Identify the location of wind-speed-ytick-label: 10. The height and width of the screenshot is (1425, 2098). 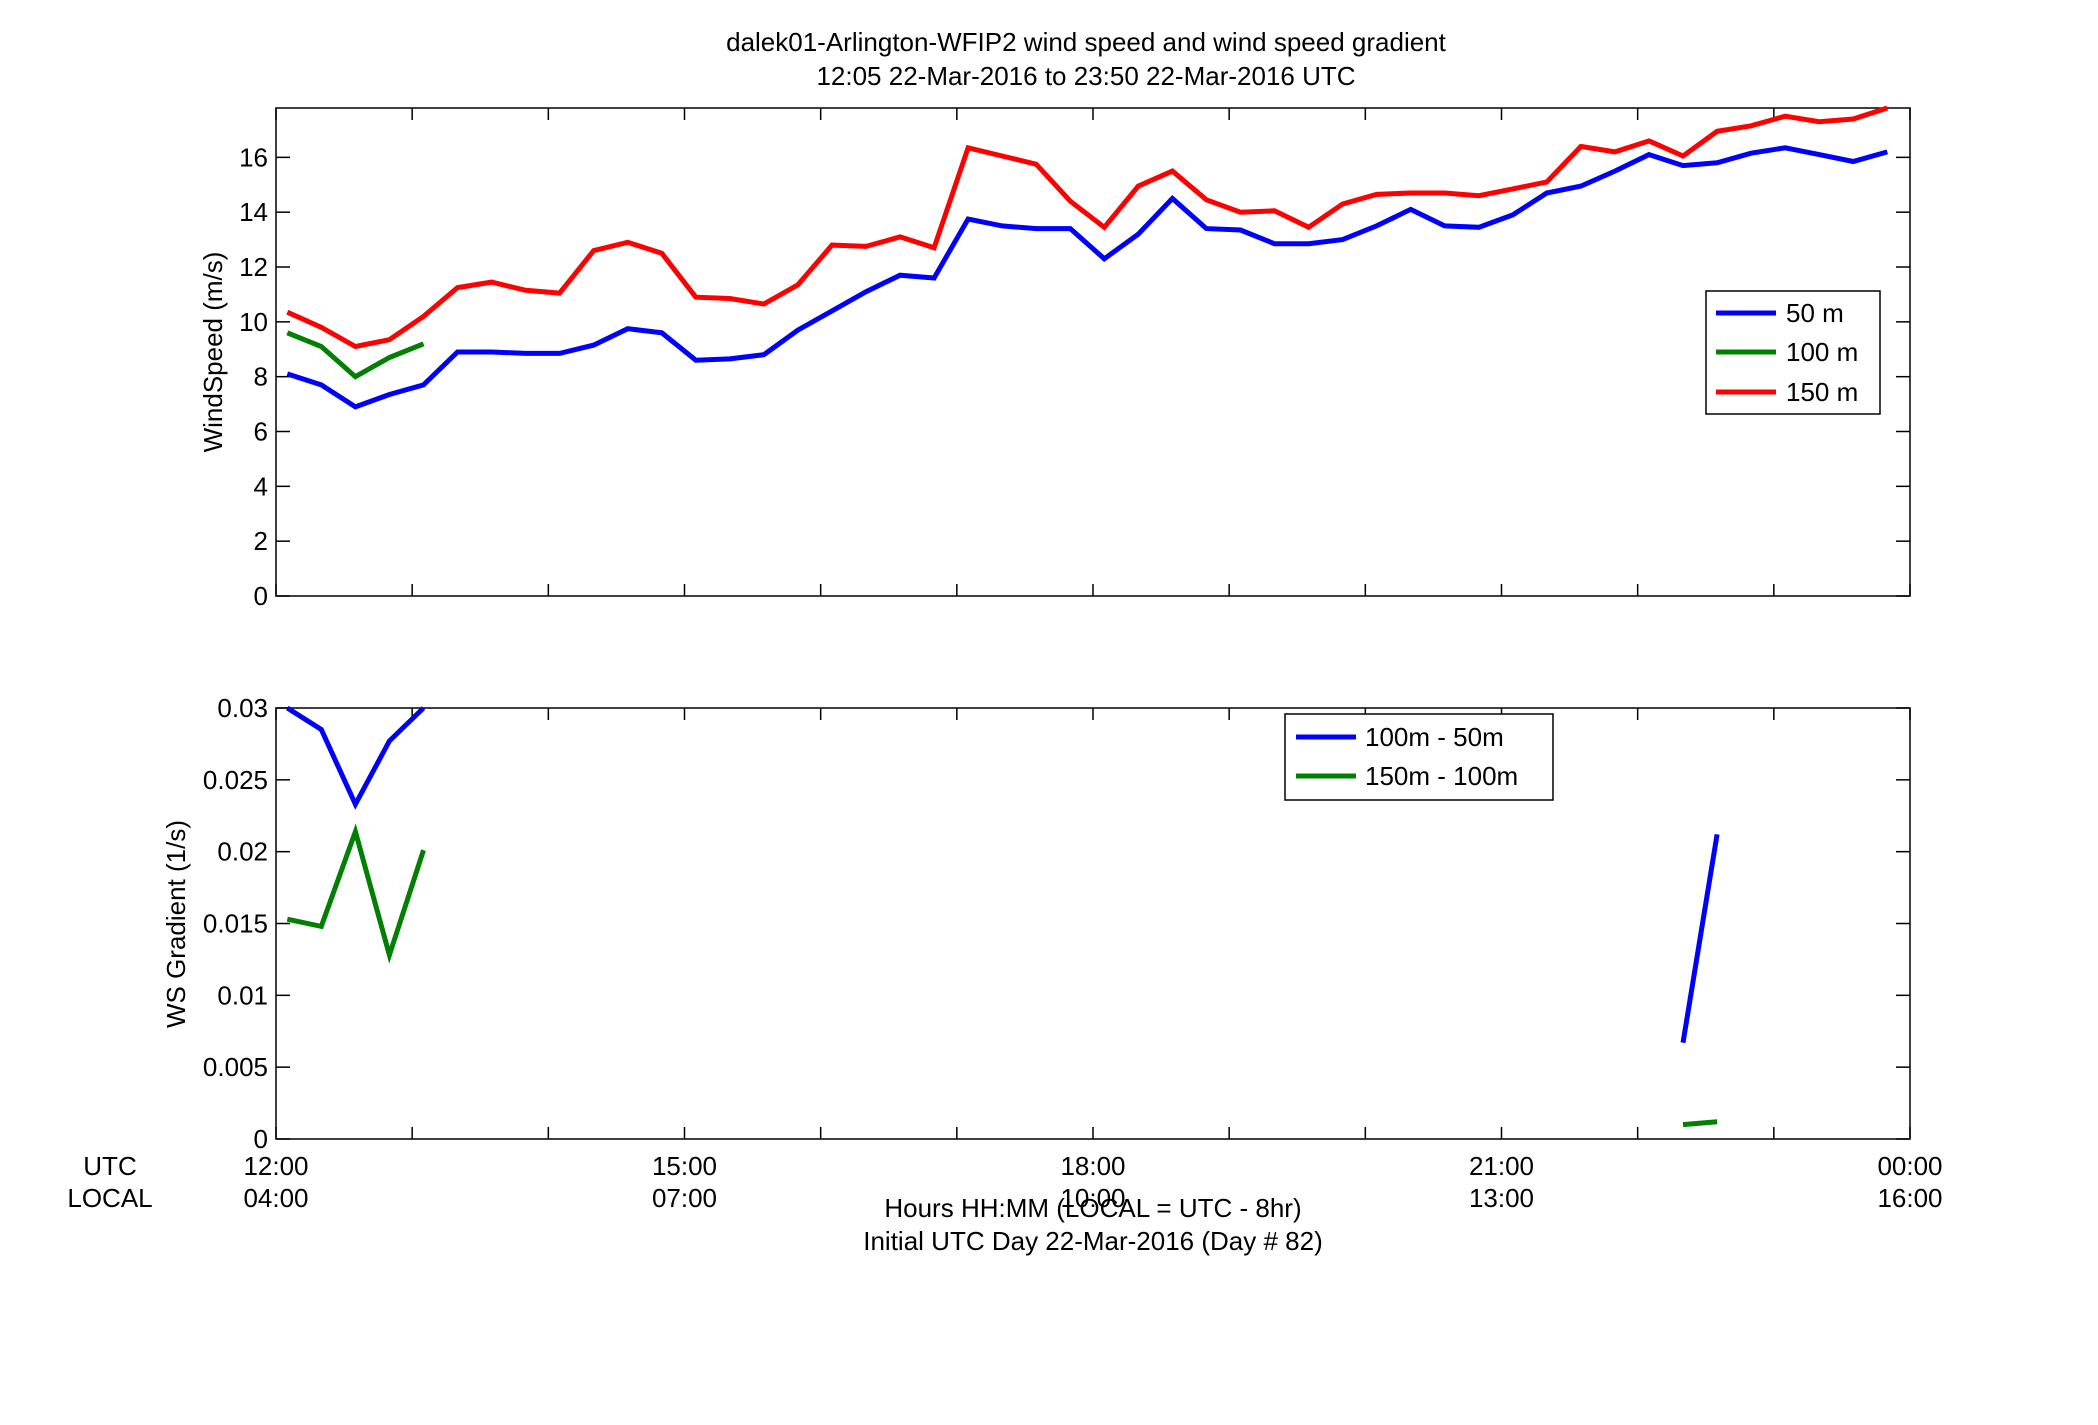
(253, 322).